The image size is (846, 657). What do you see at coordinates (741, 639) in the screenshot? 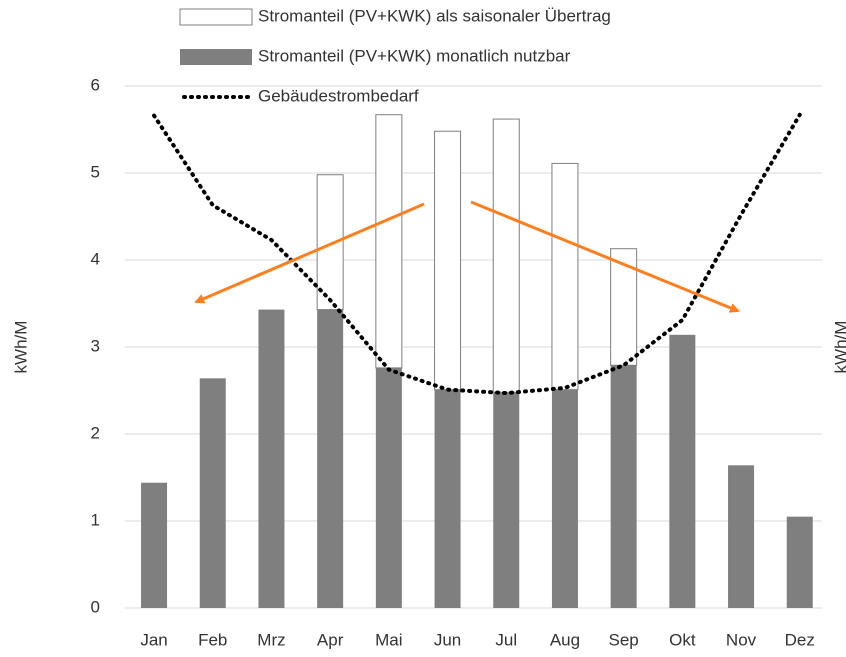
I see `x-tick-label: Nov` at bounding box center [741, 639].